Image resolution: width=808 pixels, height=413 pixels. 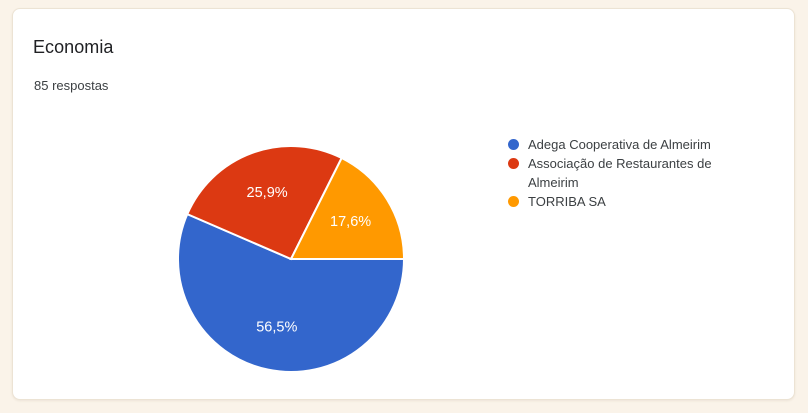 I want to click on response-count: 85 respostas, so click(x=71, y=85).